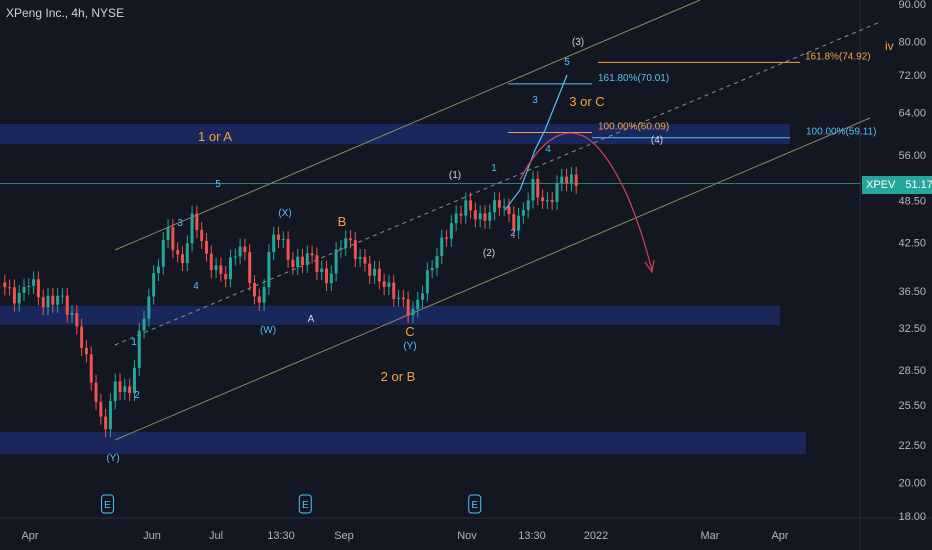 This screenshot has width=932, height=550. I want to click on y-tick-label: 42.50, so click(912, 244).